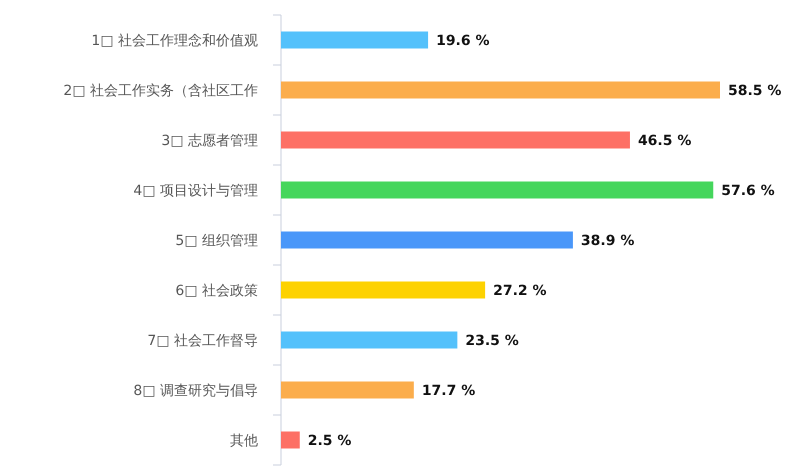 The height and width of the screenshot is (473, 800). What do you see at coordinates (216, 241) in the screenshot?
I see `y-tick-label: 5□ 组织管理` at bounding box center [216, 241].